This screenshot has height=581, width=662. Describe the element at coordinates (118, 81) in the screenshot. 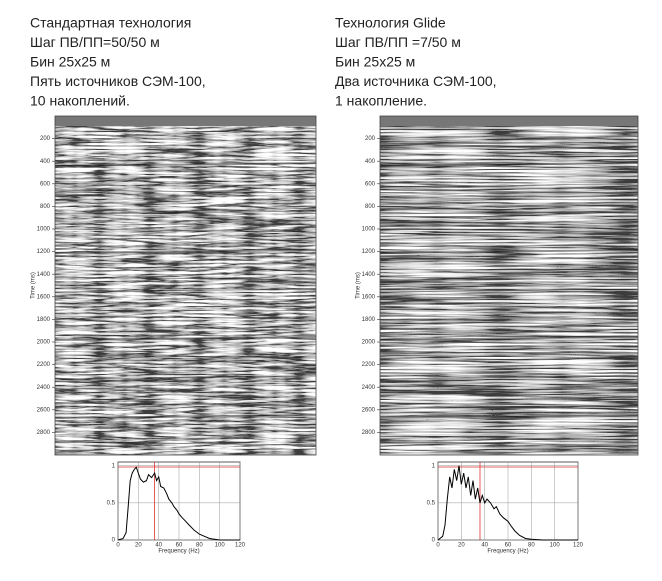

I see `caption-line: Пять источников СЭМ-100,` at that location.